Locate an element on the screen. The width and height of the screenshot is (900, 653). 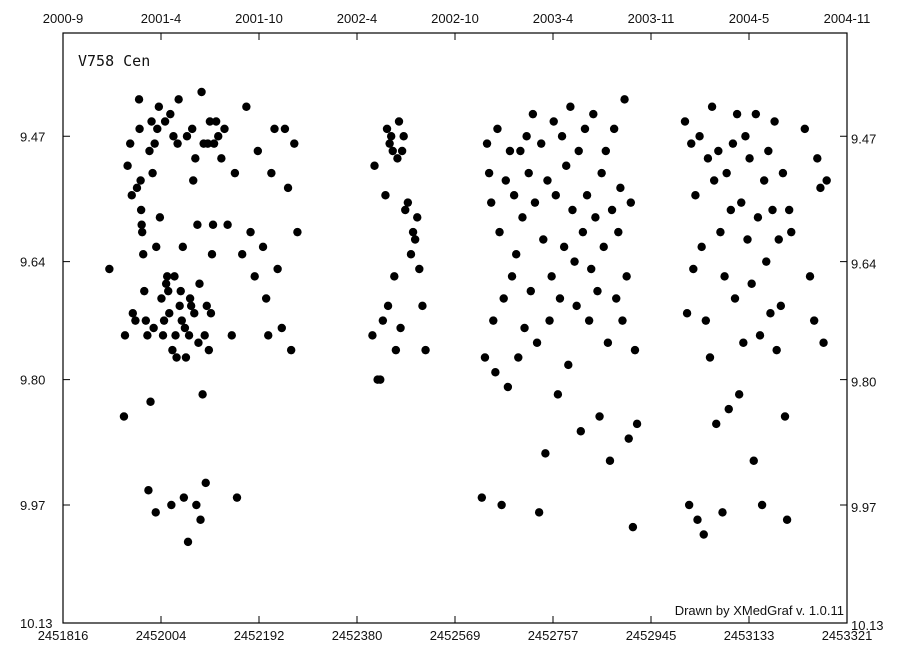
top-tick-label: 2002-10 is located at coordinates (455, 18).